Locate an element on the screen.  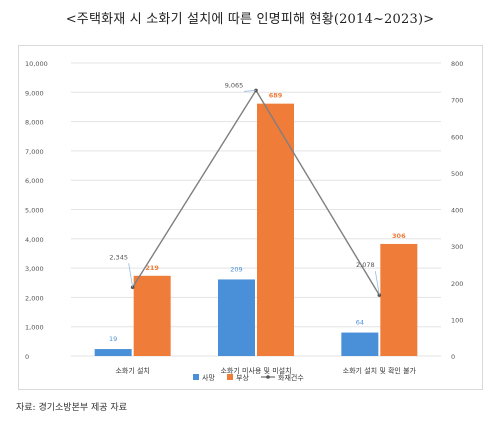
data-label-injuries: 306 is located at coordinates (399, 236).